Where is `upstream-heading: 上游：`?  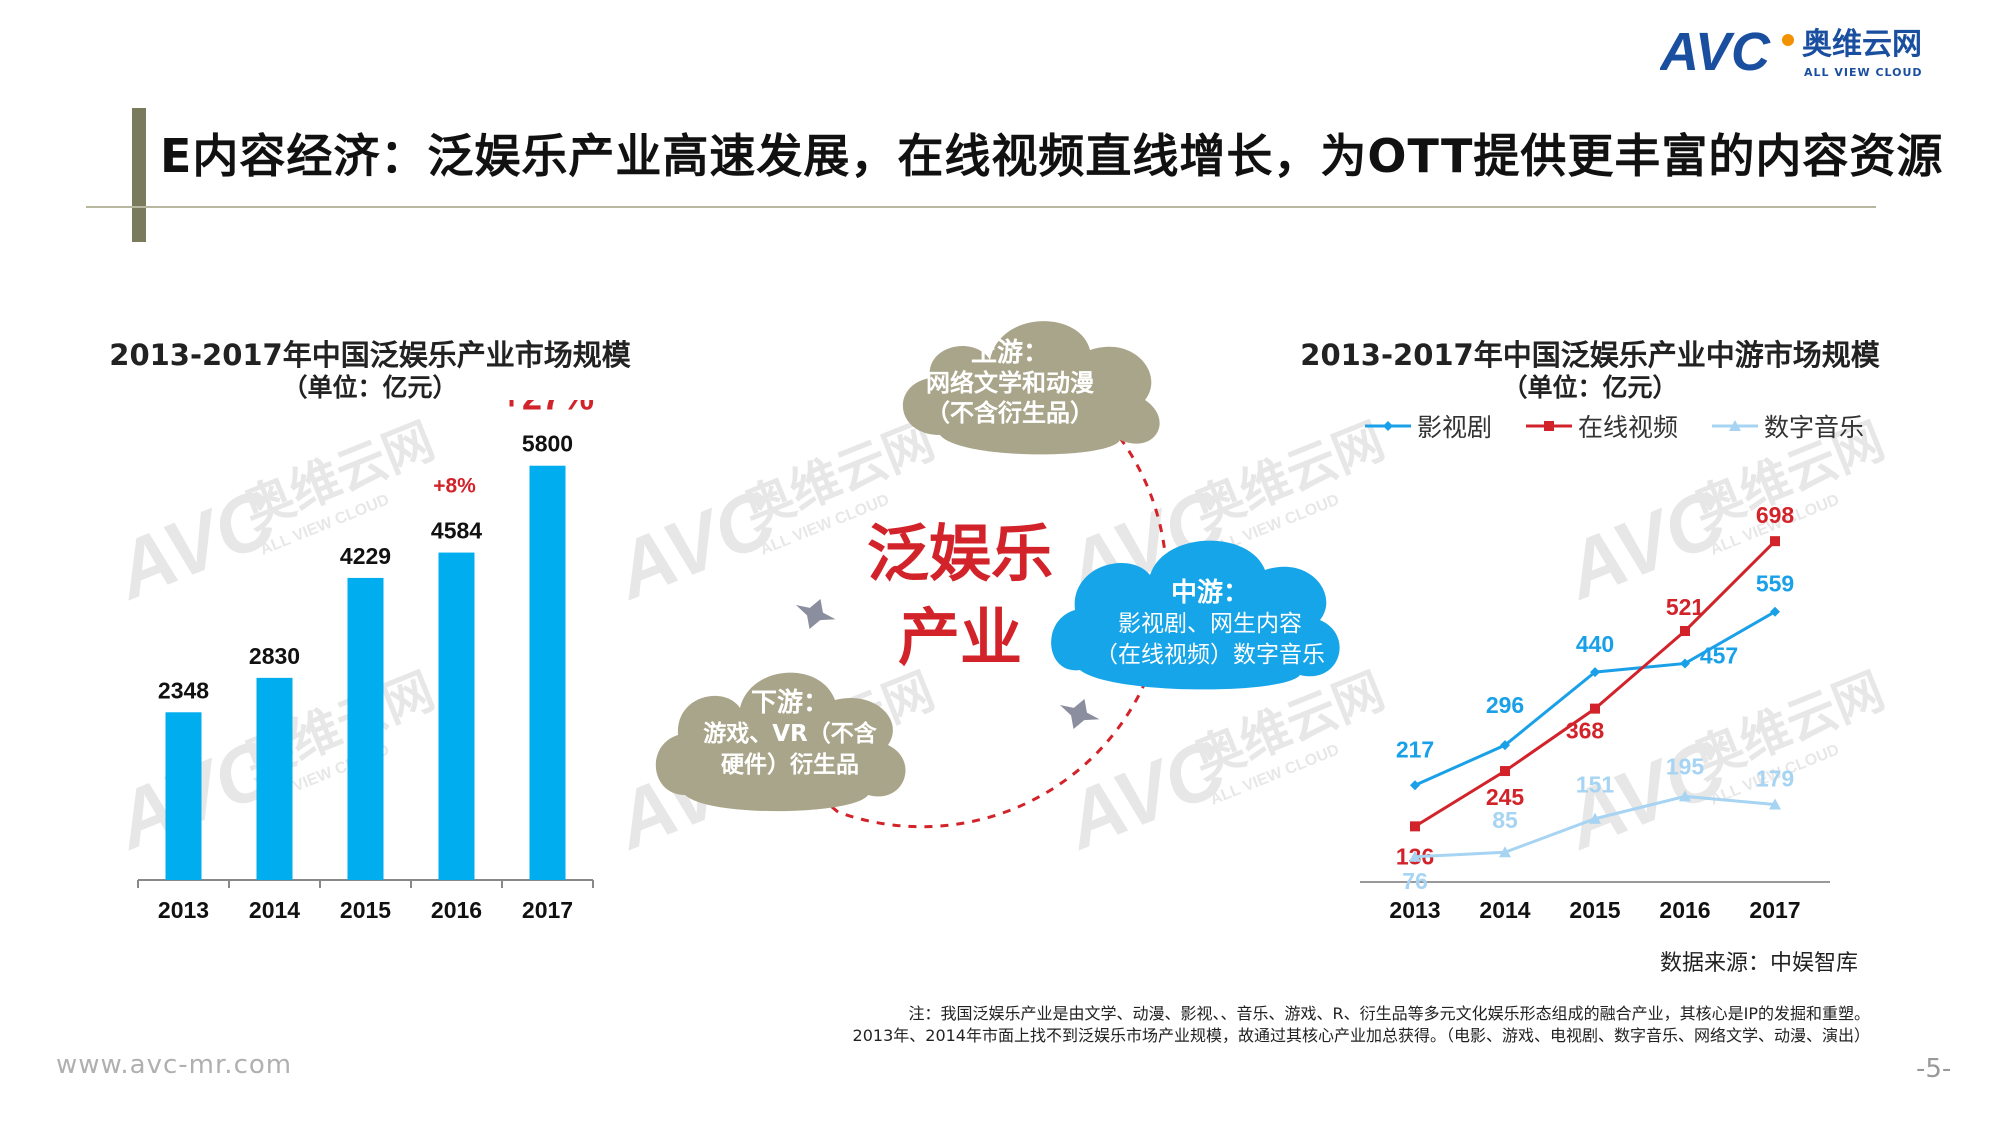 upstream-heading: 上游： is located at coordinates (1009, 353).